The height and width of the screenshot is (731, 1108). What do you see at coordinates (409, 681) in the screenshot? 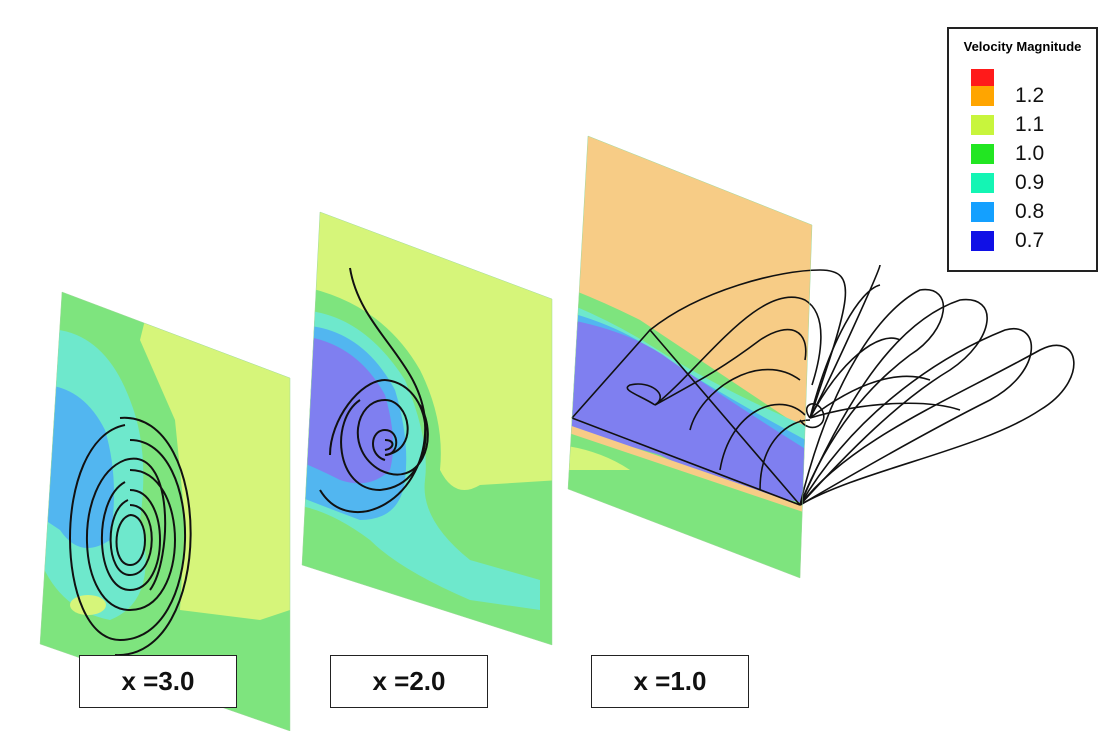
I see `slice-label-x2: x =2.0` at bounding box center [409, 681].